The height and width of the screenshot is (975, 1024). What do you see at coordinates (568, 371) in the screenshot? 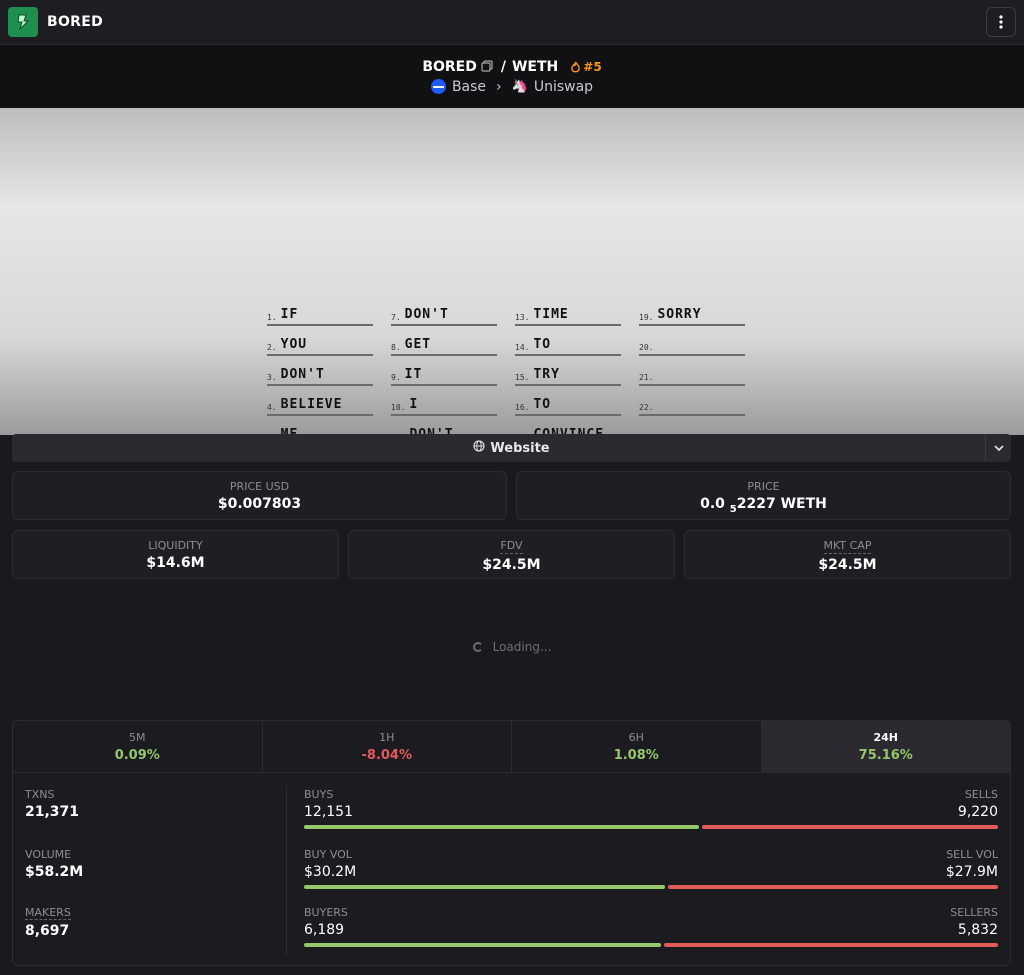
I see `list-item: 15. TRY` at bounding box center [568, 371].